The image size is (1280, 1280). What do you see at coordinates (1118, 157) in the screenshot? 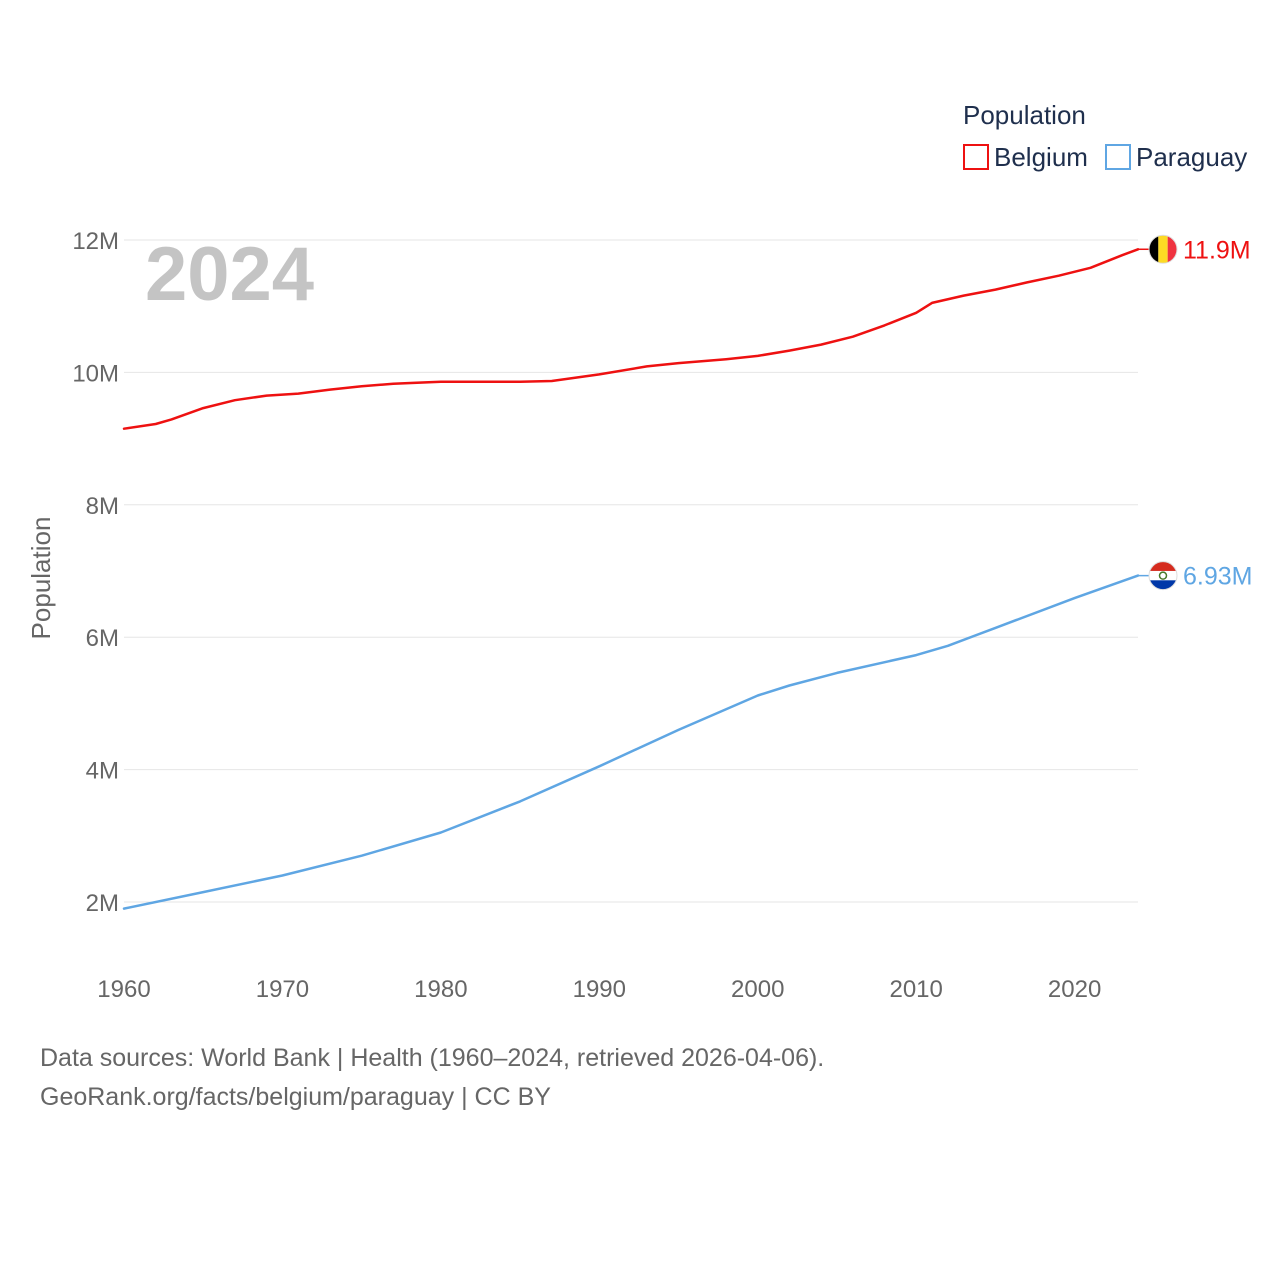
I see `legend-swatch-paraguay` at bounding box center [1118, 157].